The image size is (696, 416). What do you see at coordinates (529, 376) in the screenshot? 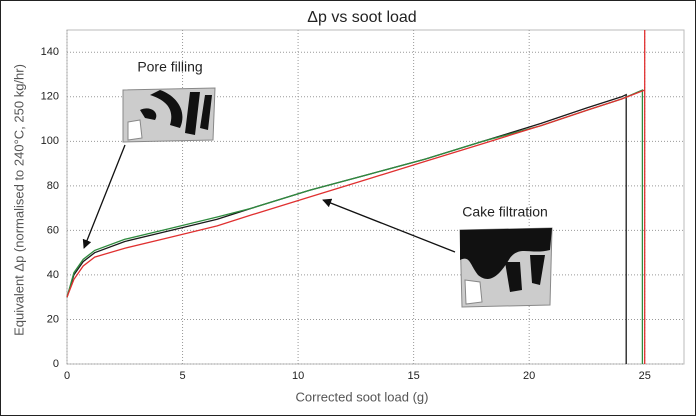
I see `x-tick-label: 20` at bounding box center [529, 376].